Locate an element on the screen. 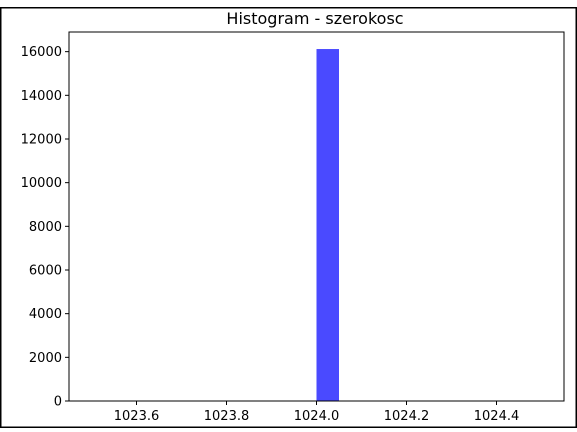 This screenshot has width=577, height=432. y-tick-label: 4000 is located at coordinates (45, 314).